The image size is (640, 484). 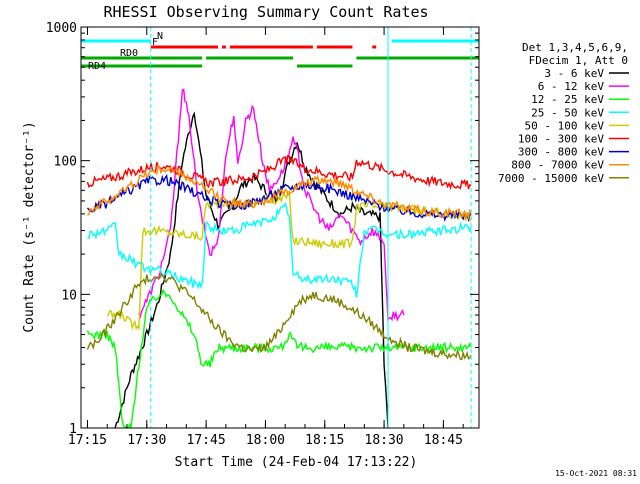 I want to click on y-tick-label-1: 10, so click(x=69, y=295).